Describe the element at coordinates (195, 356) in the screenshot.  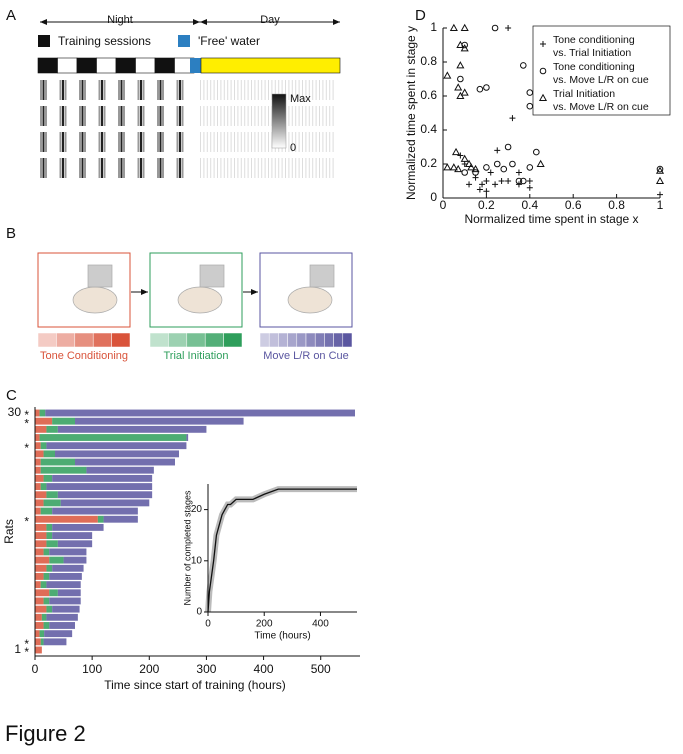
I see `stage-label: Trial Initiation` at that location.